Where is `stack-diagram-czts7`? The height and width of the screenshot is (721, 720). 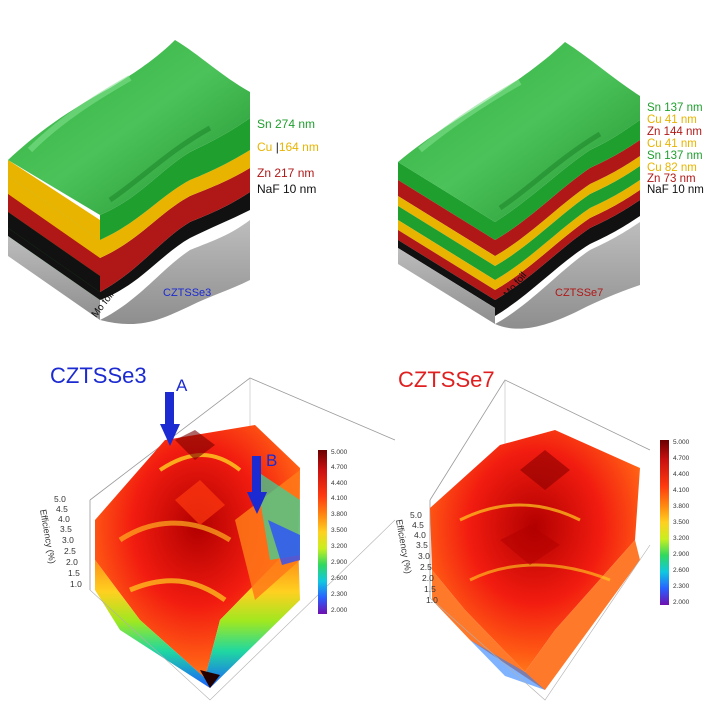 stack-diagram-czts7 is located at coordinates (519, 185).